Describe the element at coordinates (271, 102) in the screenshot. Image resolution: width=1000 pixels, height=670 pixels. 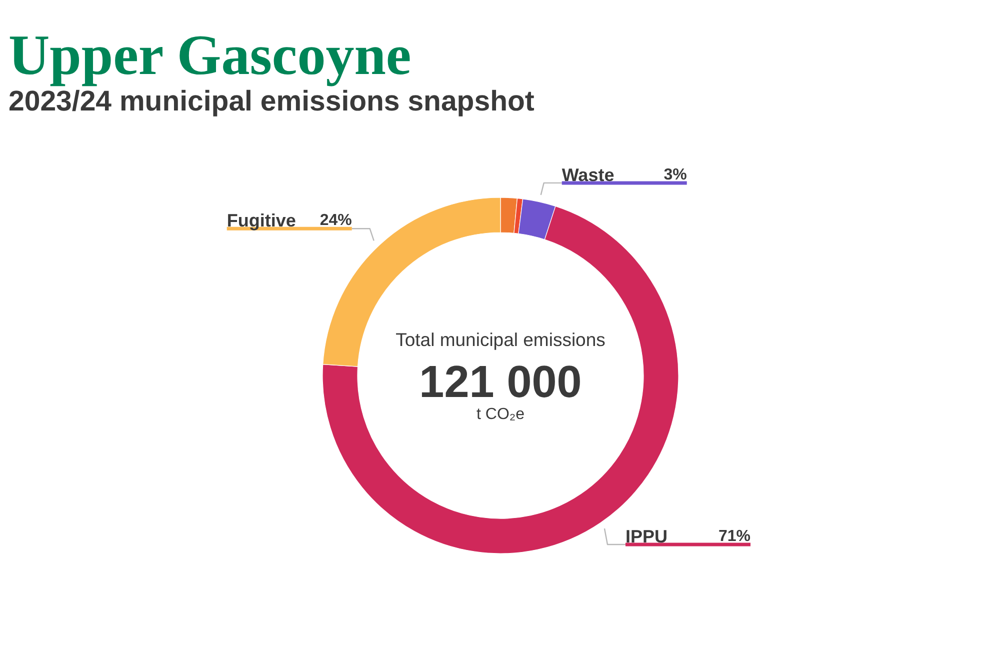
I see `chart-subtitle: 2023/24 municipal emissions snapshot` at that location.